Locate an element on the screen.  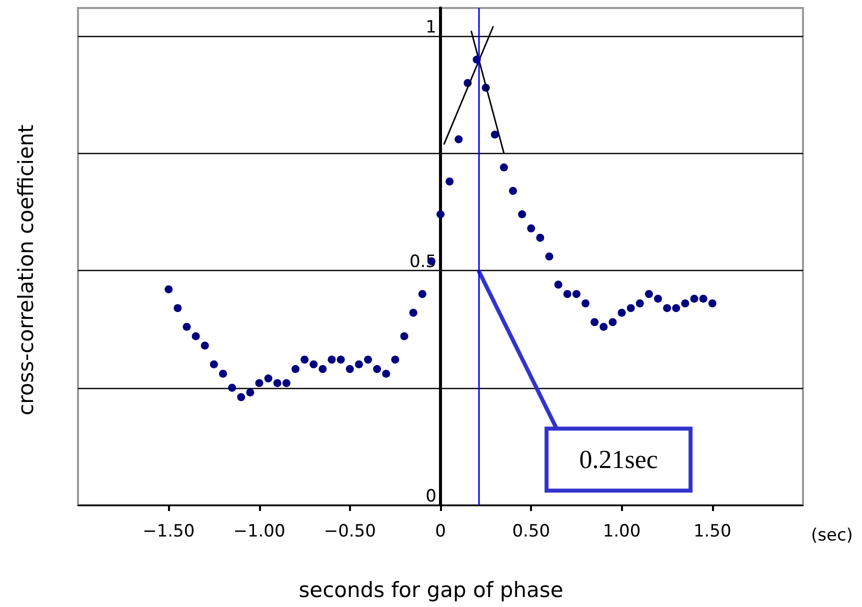
y-tick-label: 1 is located at coordinates (431, 28).